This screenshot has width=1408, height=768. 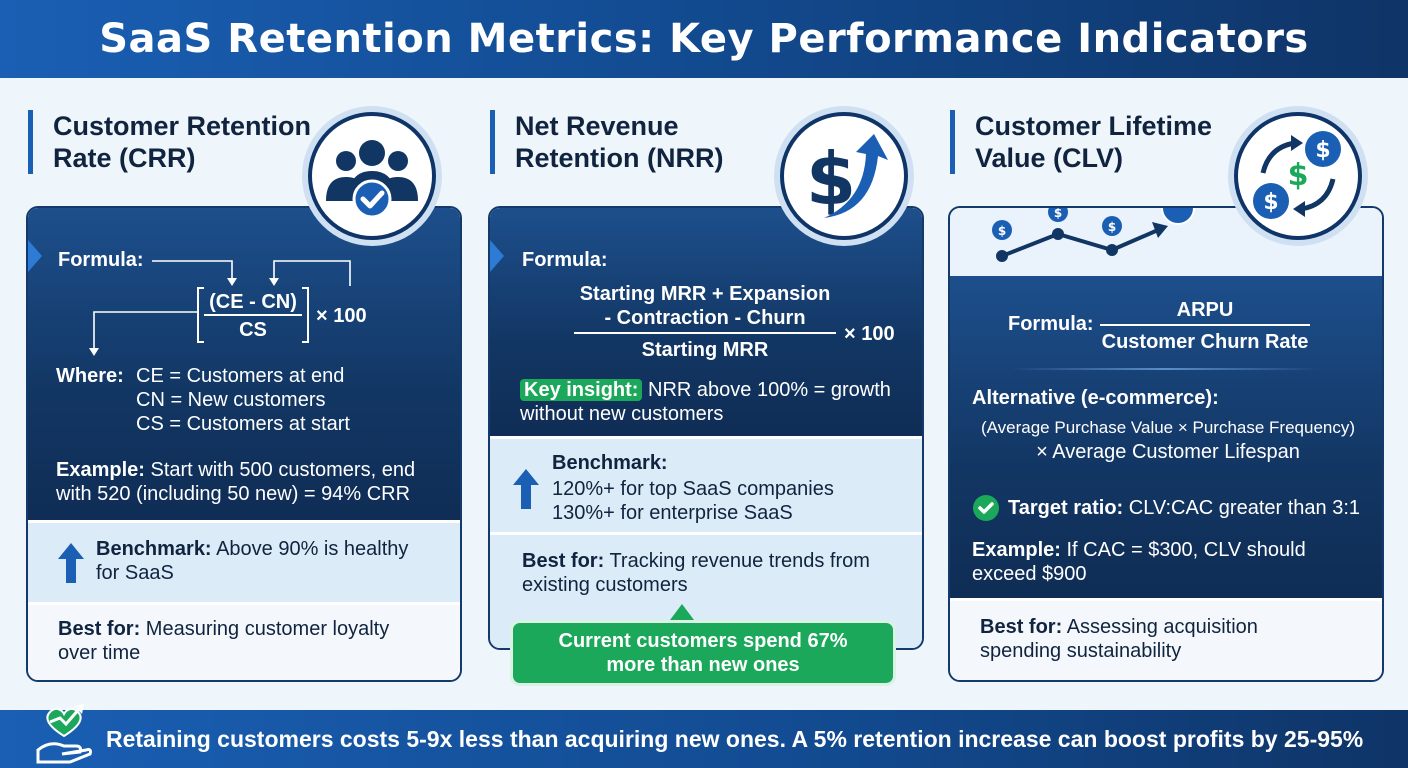 I want to click on divider, so click(x=1165, y=369).